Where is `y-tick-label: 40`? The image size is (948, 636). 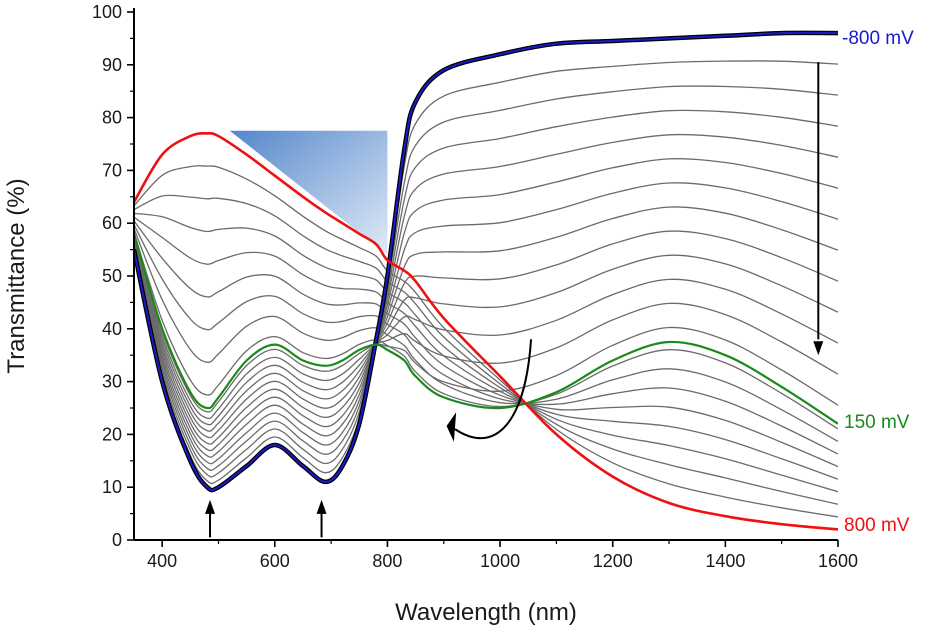
y-tick-label: 40 is located at coordinates (112, 329).